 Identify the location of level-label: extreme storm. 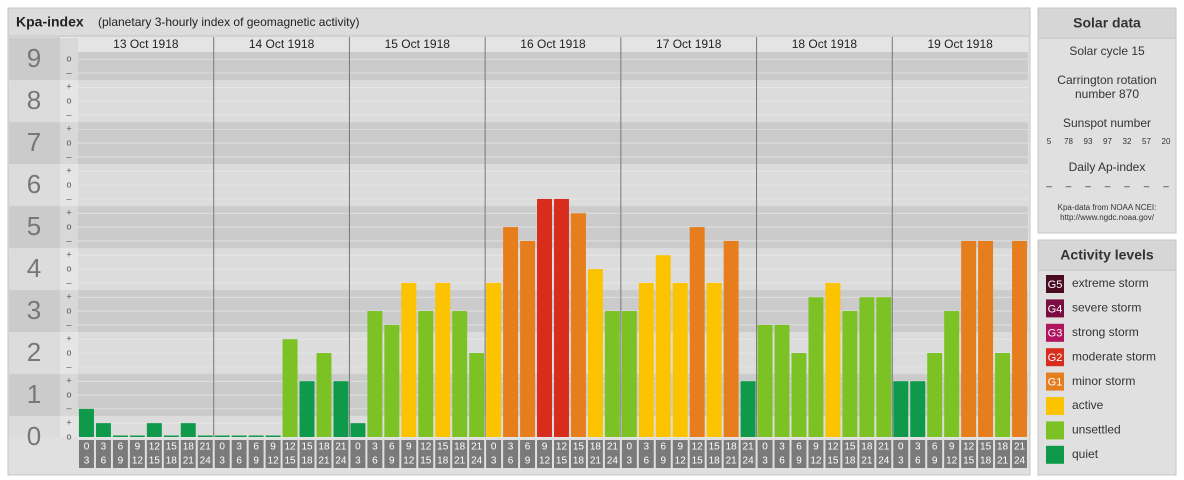
(1110, 283).